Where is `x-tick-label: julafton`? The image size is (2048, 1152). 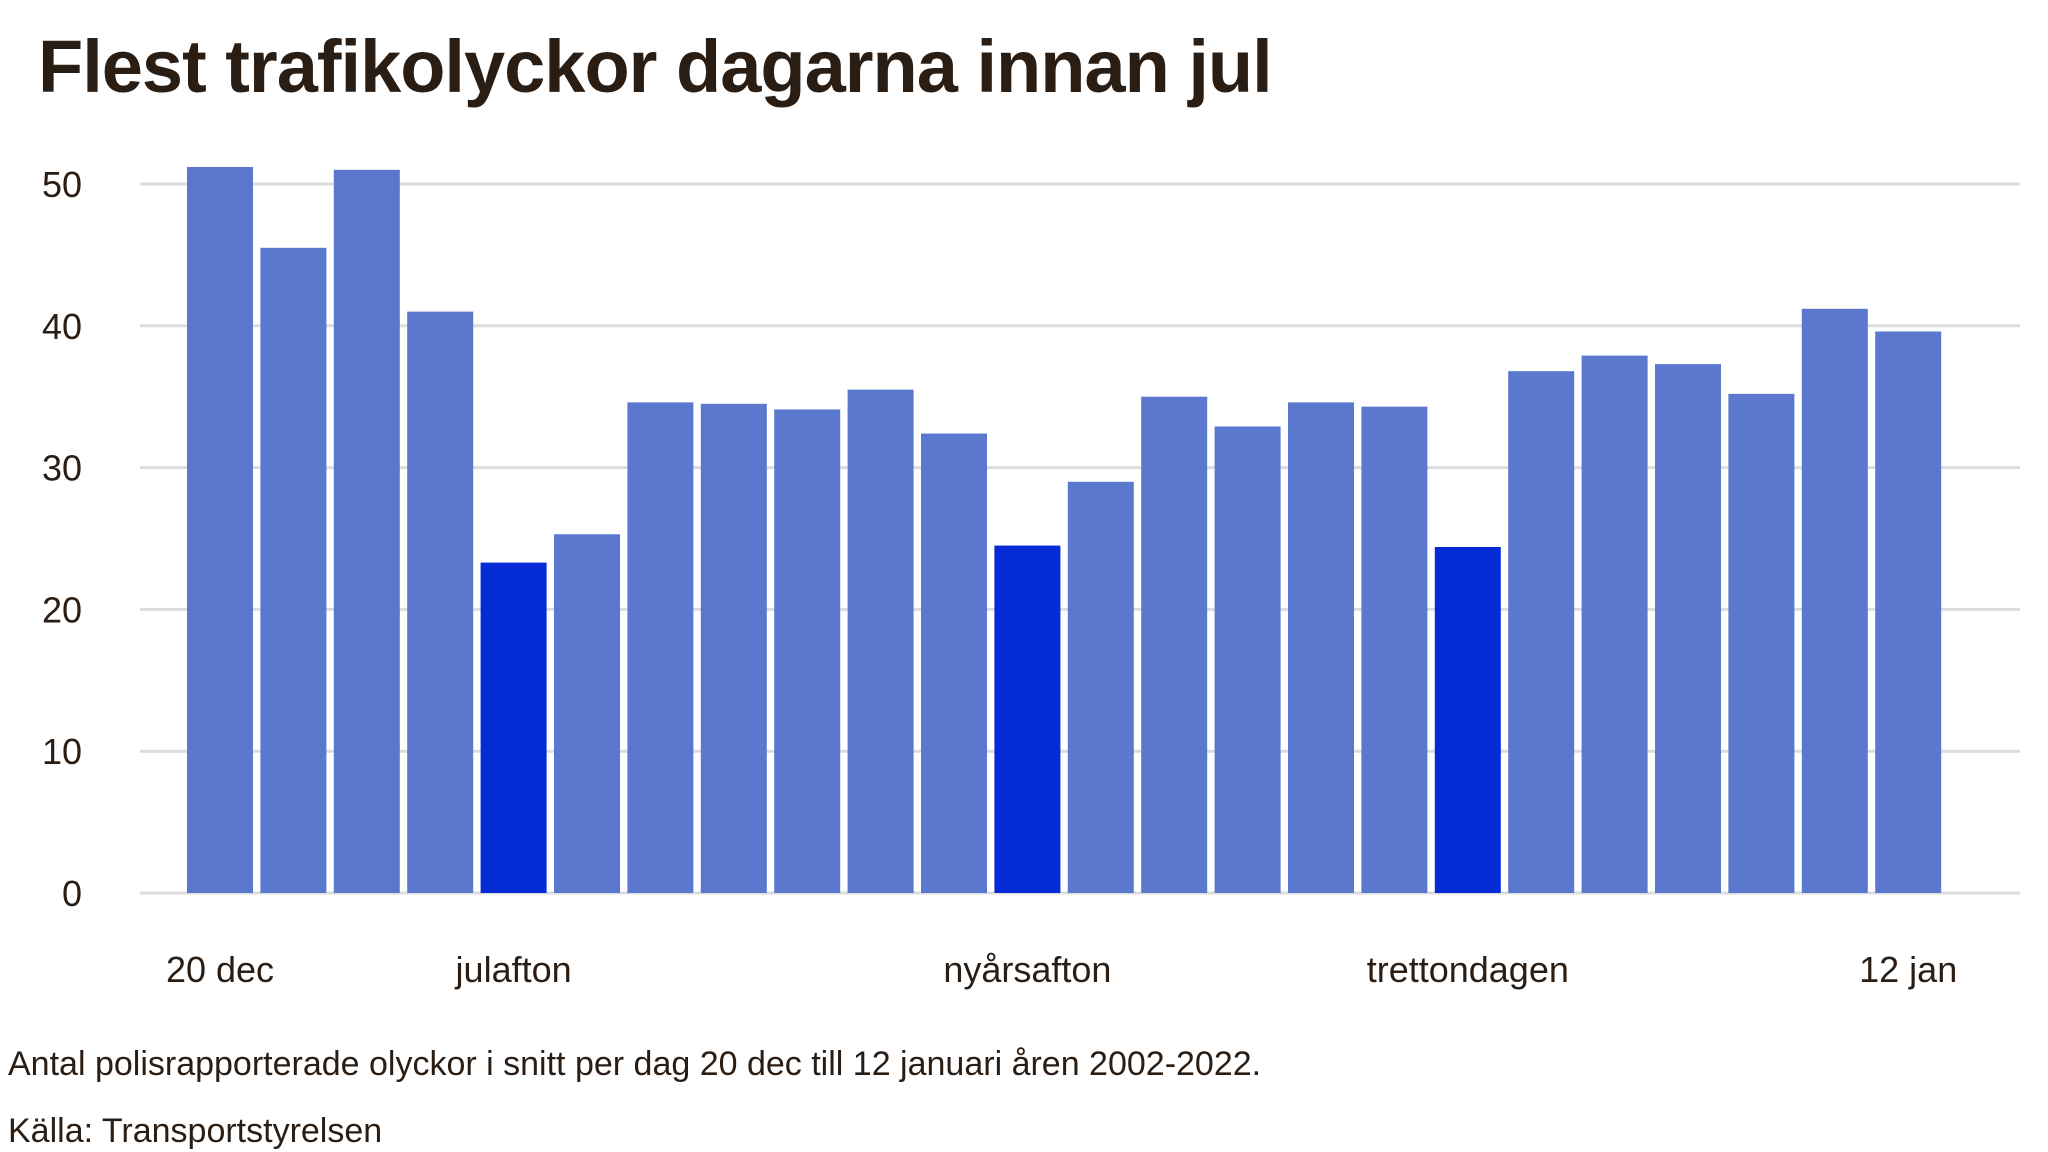 x-tick-label: julafton is located at coordinates (513, 969).